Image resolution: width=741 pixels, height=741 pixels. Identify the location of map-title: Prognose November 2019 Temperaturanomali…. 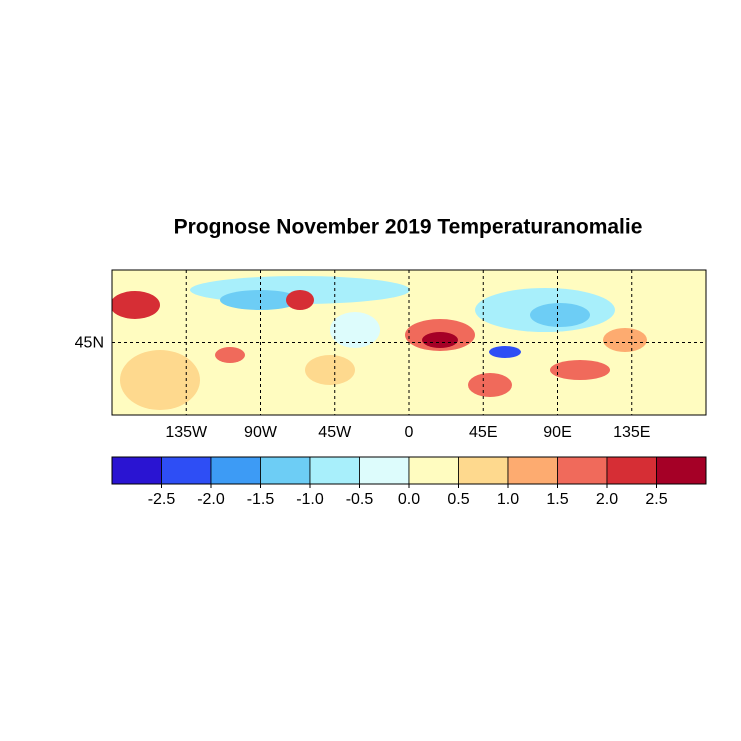
(408, 227).